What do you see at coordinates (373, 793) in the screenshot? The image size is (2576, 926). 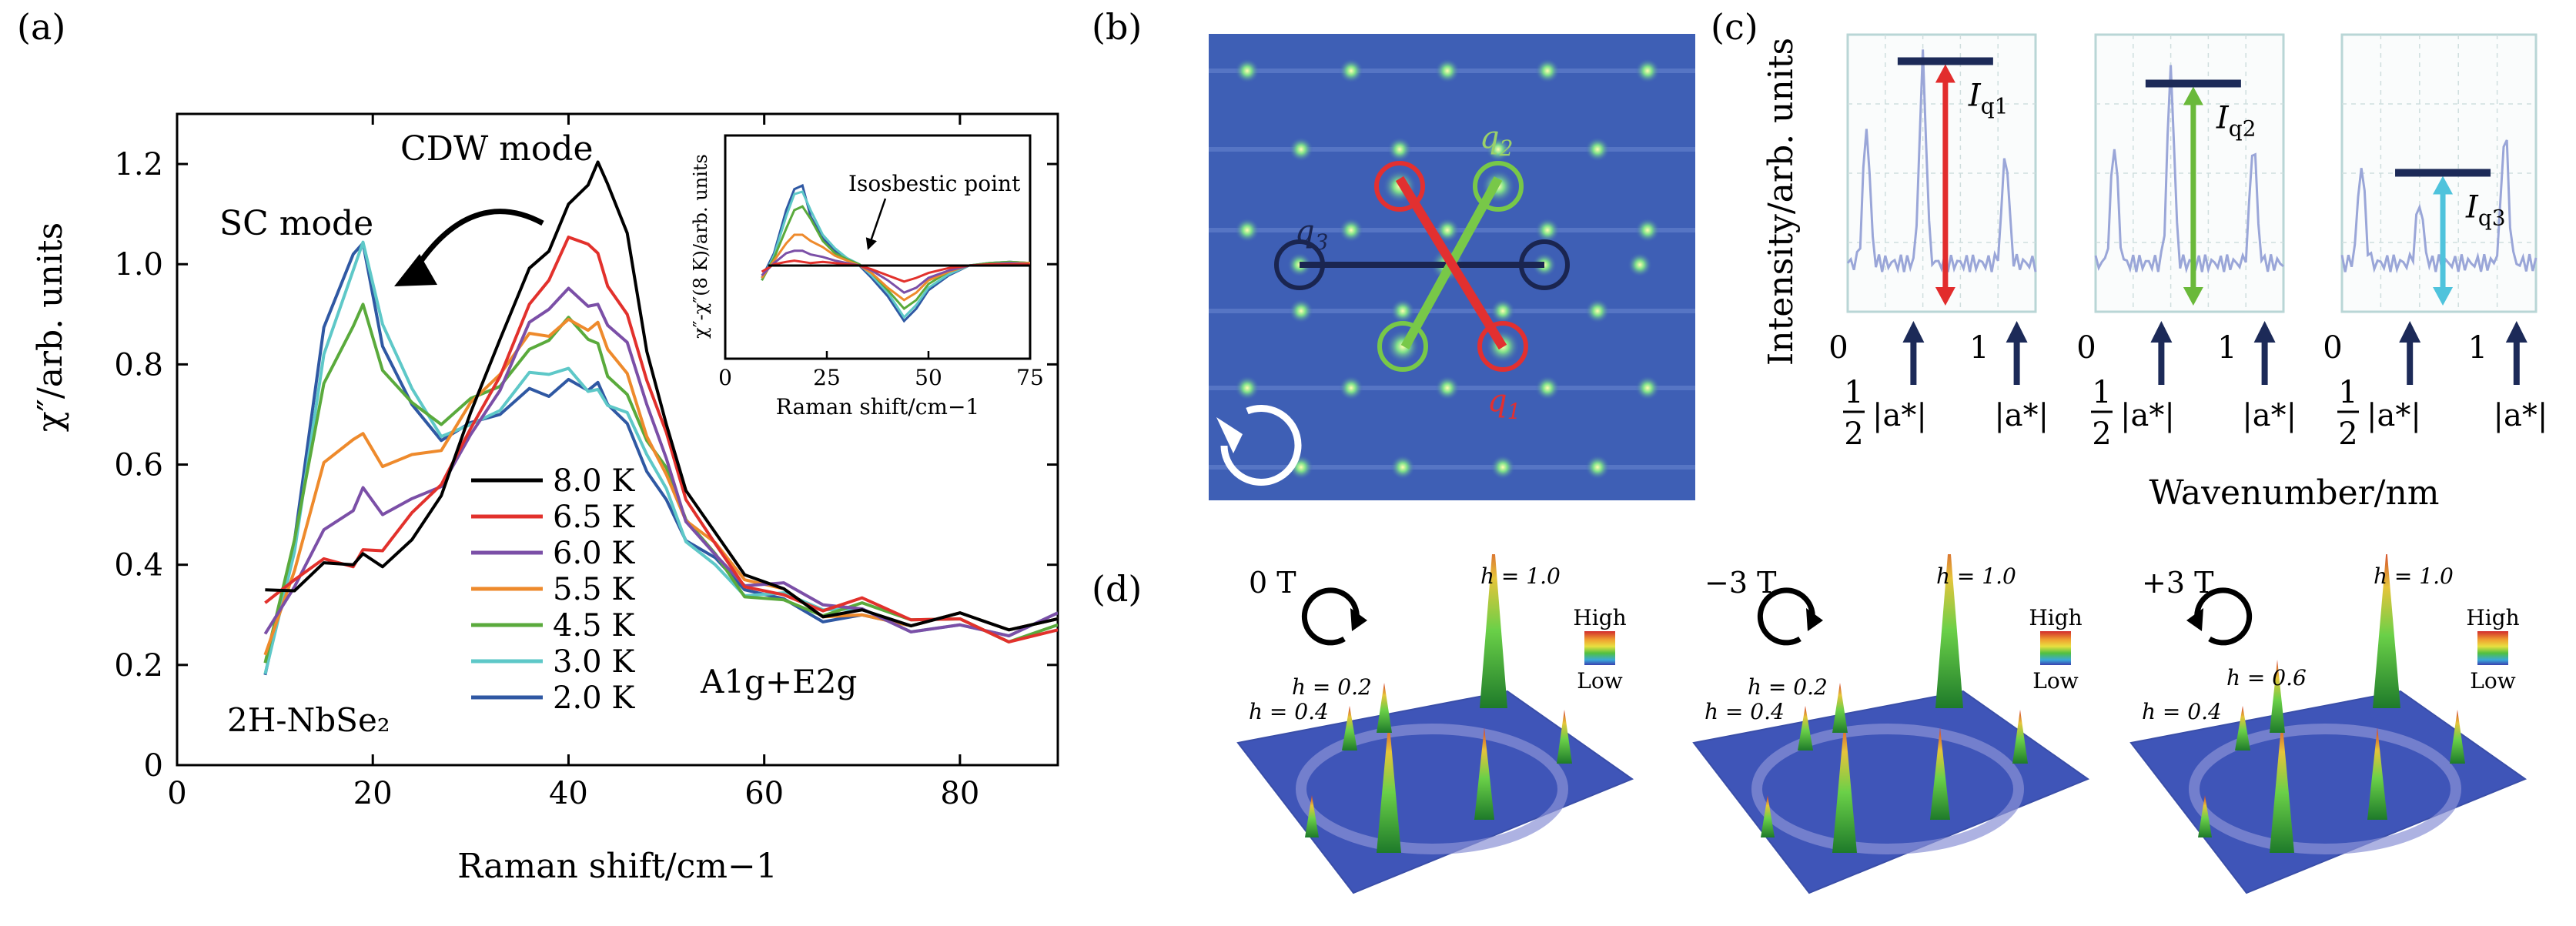 I see `x-tick-label: 20` at bounding box center [373, 793].